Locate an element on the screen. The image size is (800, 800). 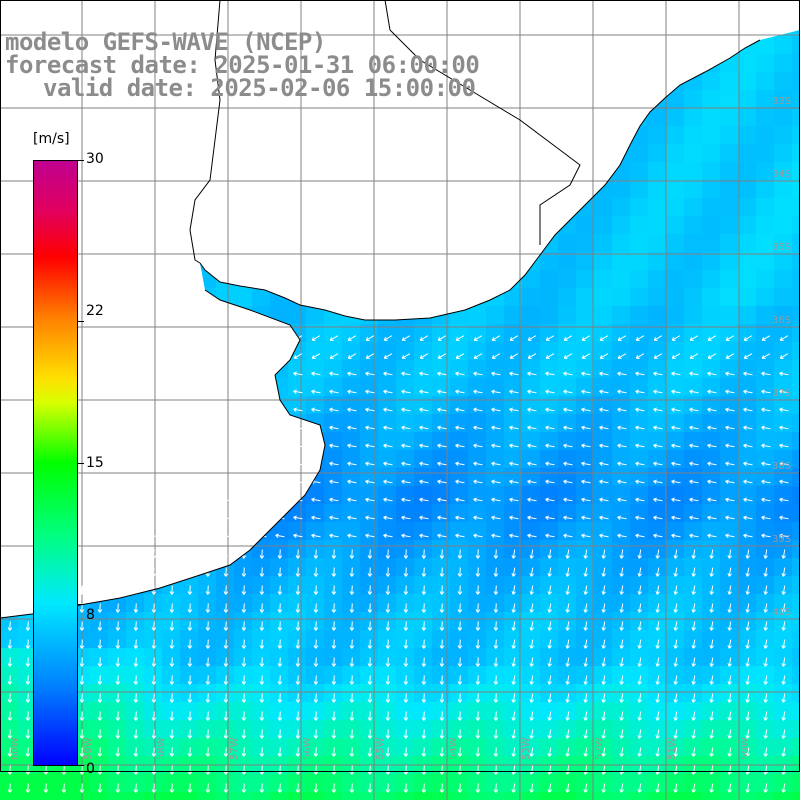
colorbar-tick-15: 15 is located at coordinates (95, 463).